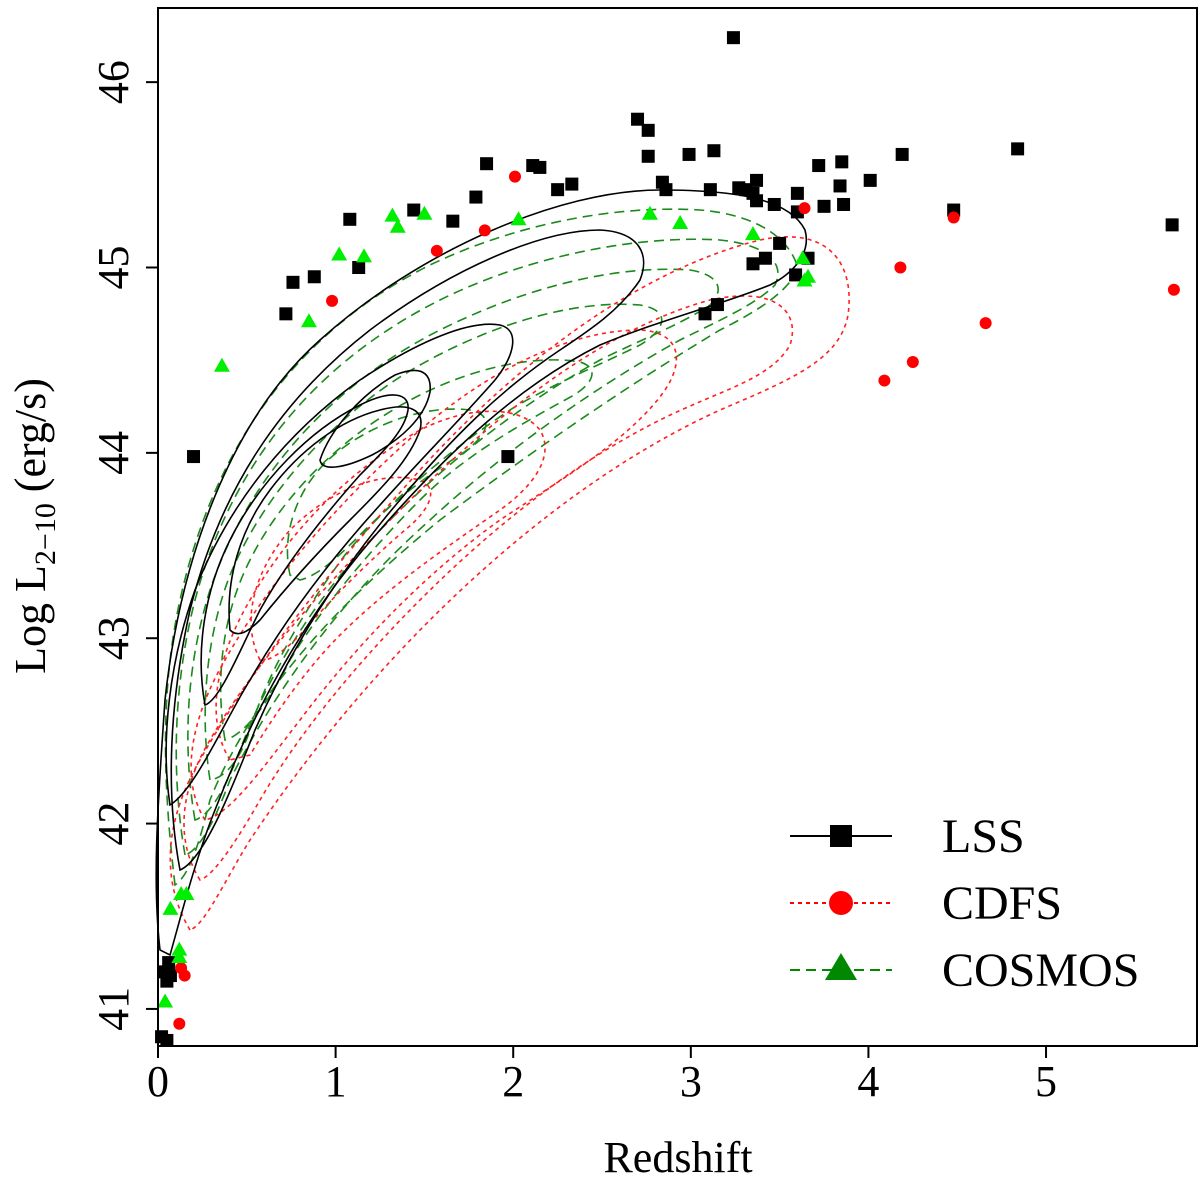 The width and height of the screenshot is (1200, 1179). What do you see at coordinates (964, 970) in the screenshot?
I see `legend-entry-cosmos: COSMOS` at bounding box center [964, 970].